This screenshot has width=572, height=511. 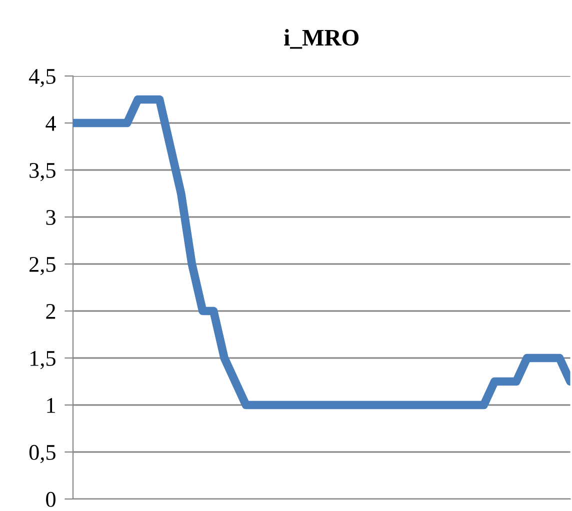 I want to click on chart-title: i_MRO, so click(x=321, y=39).